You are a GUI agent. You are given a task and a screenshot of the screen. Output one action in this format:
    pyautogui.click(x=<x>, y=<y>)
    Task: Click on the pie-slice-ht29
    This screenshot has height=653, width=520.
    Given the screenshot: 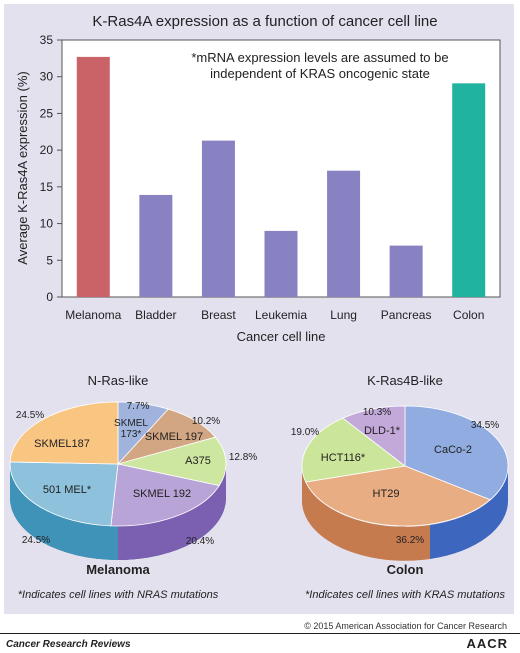 What is the action you would take?
    pyautogui.click(x=398, y=496)
    